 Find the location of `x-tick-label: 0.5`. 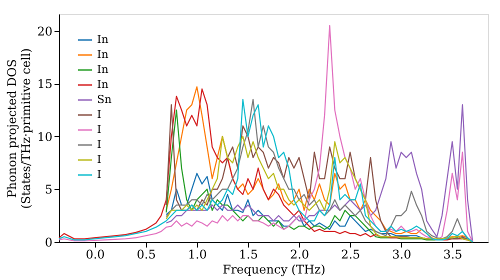

x-tick-label: 0.5 is located at coordinates (146, 255).